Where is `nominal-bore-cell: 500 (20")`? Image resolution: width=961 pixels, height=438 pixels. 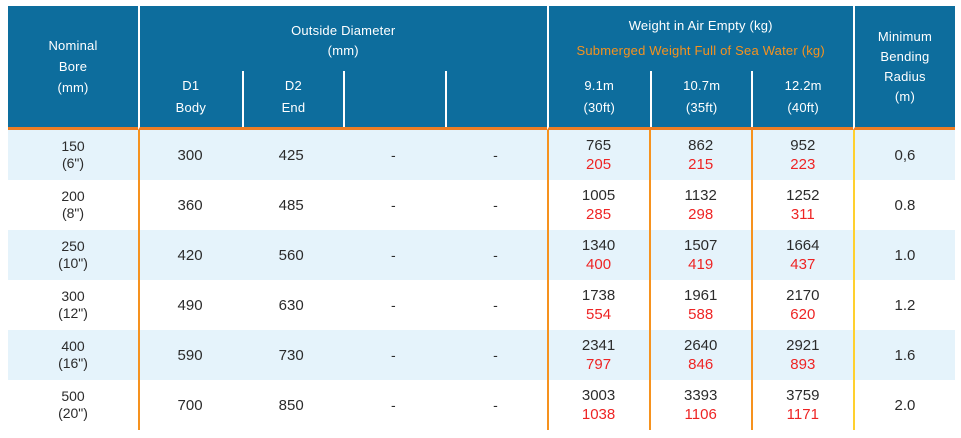 nominal-bore-cell: 500 (20") is located at coordinates (73, 404).